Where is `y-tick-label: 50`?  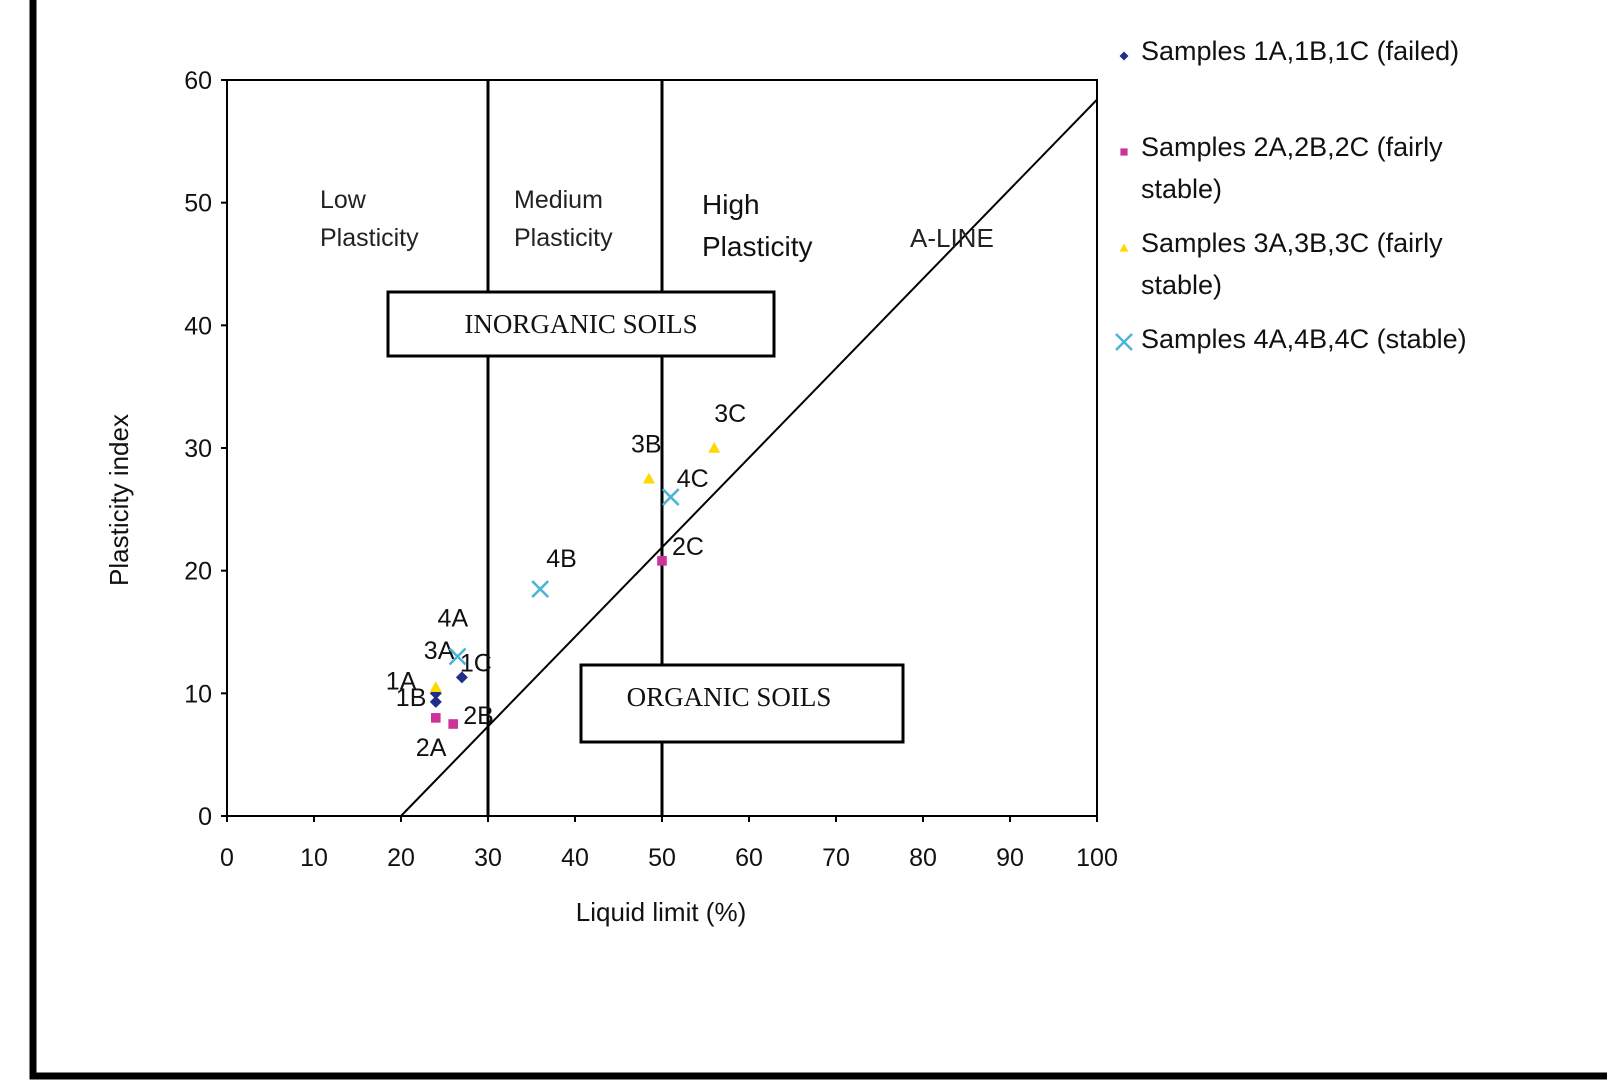
y-tick-label: 50 is located at coordinates (198, 204).